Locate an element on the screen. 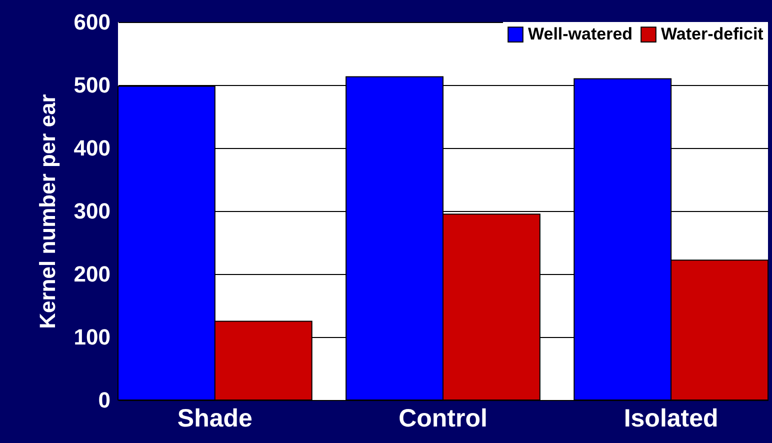 The width and height of the screenshot is (772, 443). y-tick-label: 100 is located at coordinates (92, 337).